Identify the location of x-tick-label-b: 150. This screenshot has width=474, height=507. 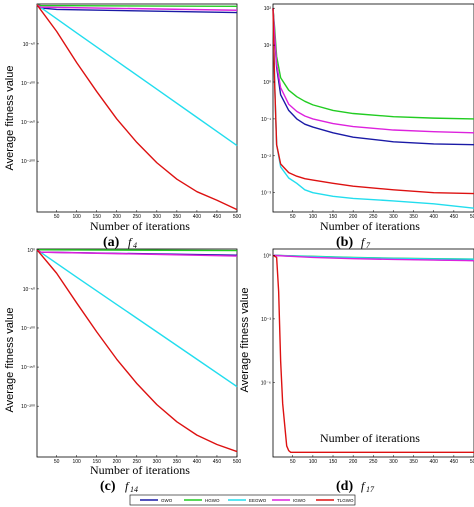
(333, 217).